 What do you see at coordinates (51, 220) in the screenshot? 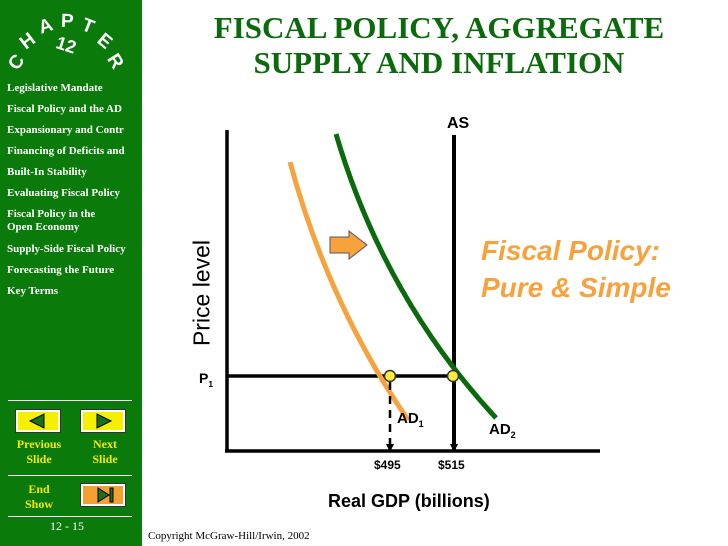
I see `sidebar-item-open-economy: Fiscal Policy in the Open Economy` at bounding box center [51, 220].